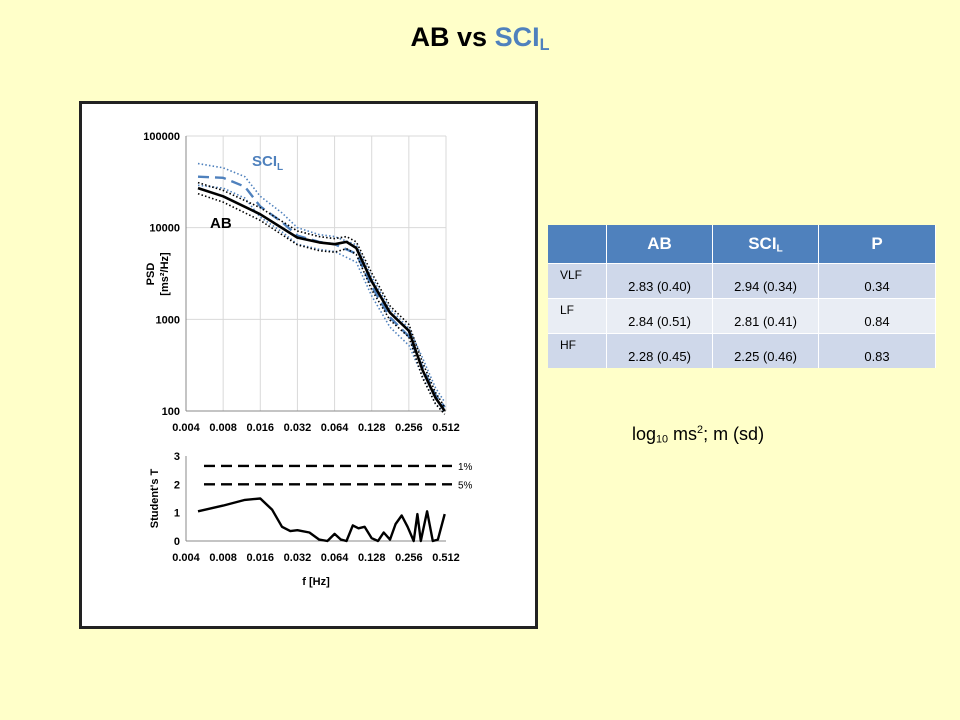 This screenshot has height=720, width=960. I want to click on table-row: HF 2.28 (0.45) 2.25 (0.46) 0.83, so click(742, 350).